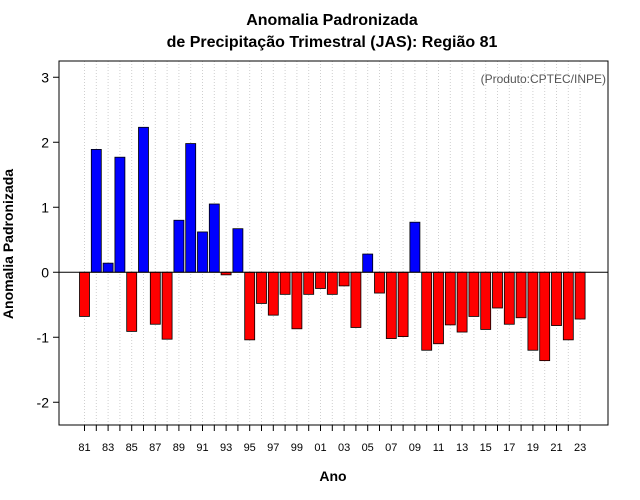 The width and height of the screenshot is (640, 500). I want to click on bar-2004, so click(356, 299).